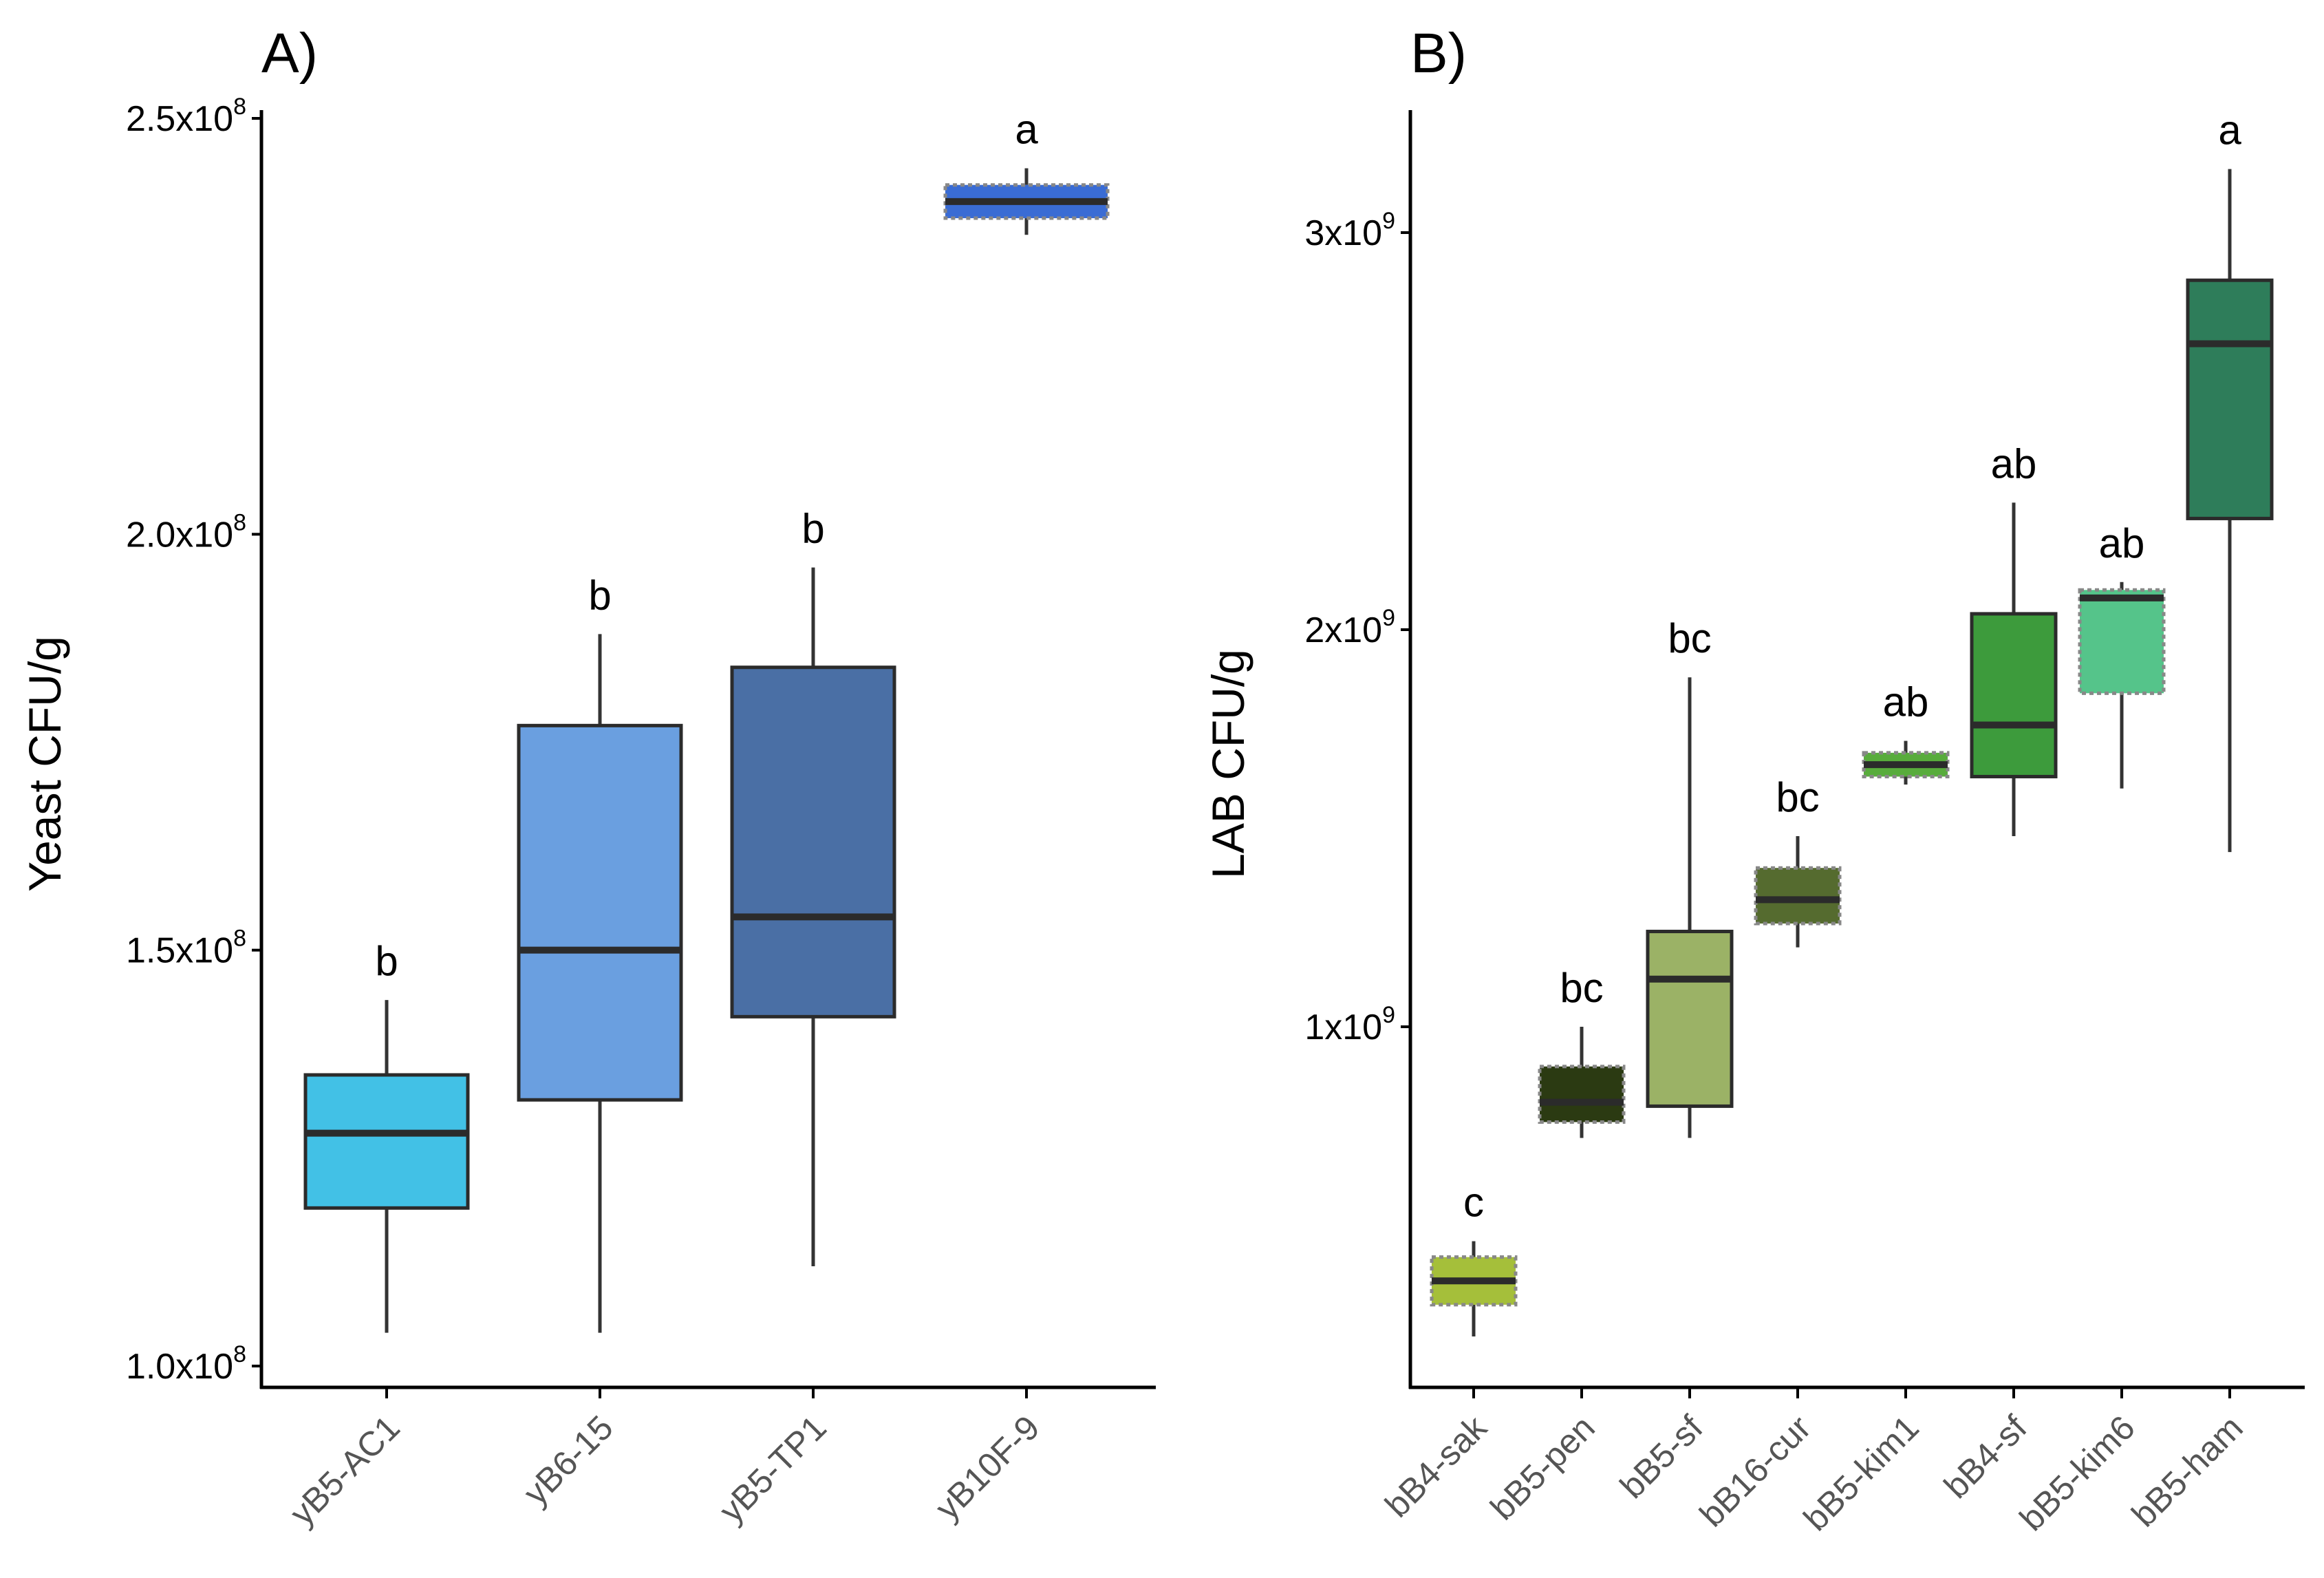 The height and width of the screenshot is (1578, 2324). What do you see at coordinates (987, 1467) in the screenshot?
I see `x-tick-label: yB10F-9` at bounding box center [987, 1467].